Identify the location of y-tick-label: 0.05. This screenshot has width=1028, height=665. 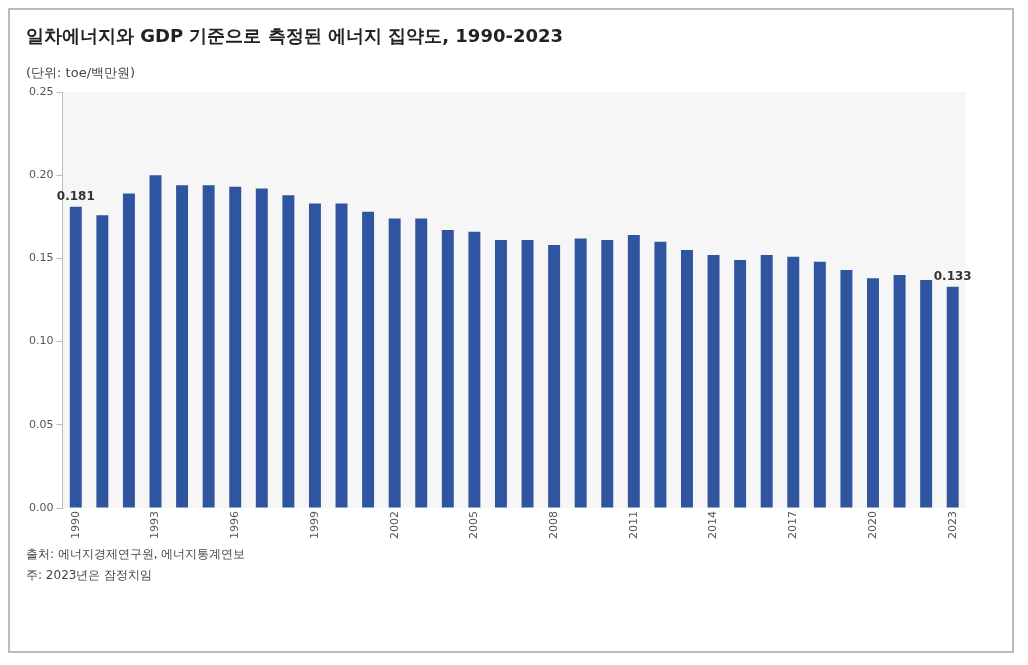
(41, 424).